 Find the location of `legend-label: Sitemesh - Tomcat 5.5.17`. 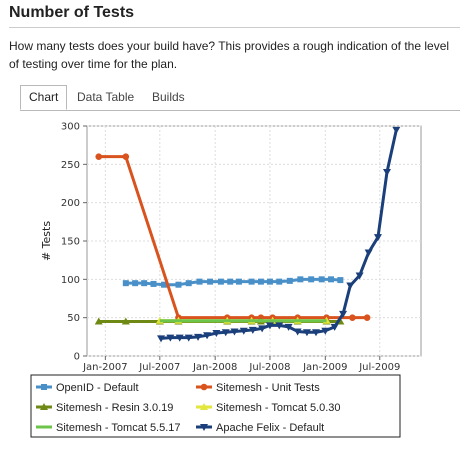

legend-label: Sitemesh - Tomcat 5.5.17 is located at coordinates (118, 428).